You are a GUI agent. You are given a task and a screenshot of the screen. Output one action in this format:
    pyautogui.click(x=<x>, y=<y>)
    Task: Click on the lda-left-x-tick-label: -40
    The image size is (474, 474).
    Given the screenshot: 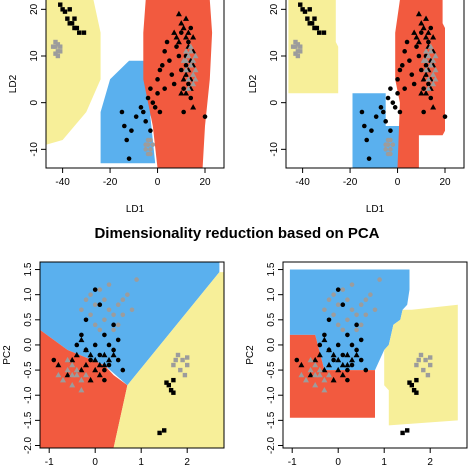 What is the action you would take?
    pyautogui.click(x=62, y=182)
    